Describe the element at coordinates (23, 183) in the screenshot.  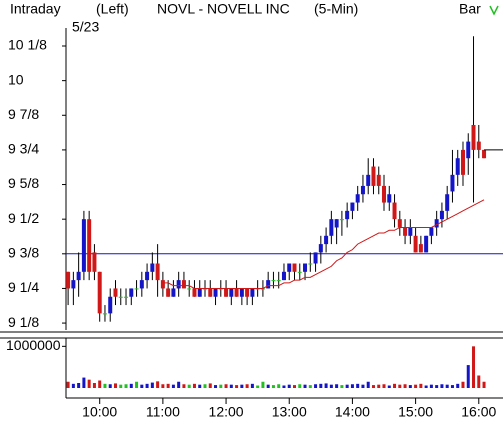
I see `y-tick-label: 9 5/8` at that location.